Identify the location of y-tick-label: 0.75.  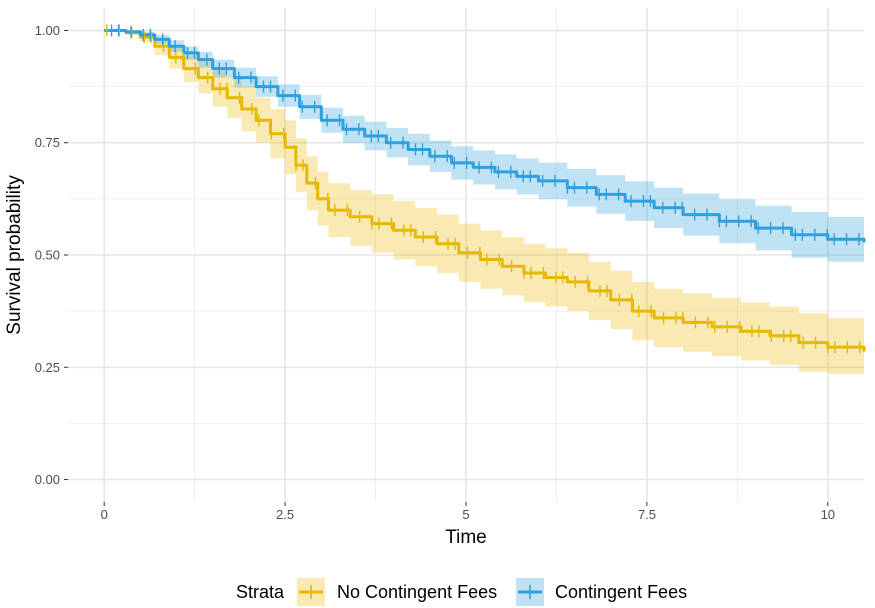
(47, 142).